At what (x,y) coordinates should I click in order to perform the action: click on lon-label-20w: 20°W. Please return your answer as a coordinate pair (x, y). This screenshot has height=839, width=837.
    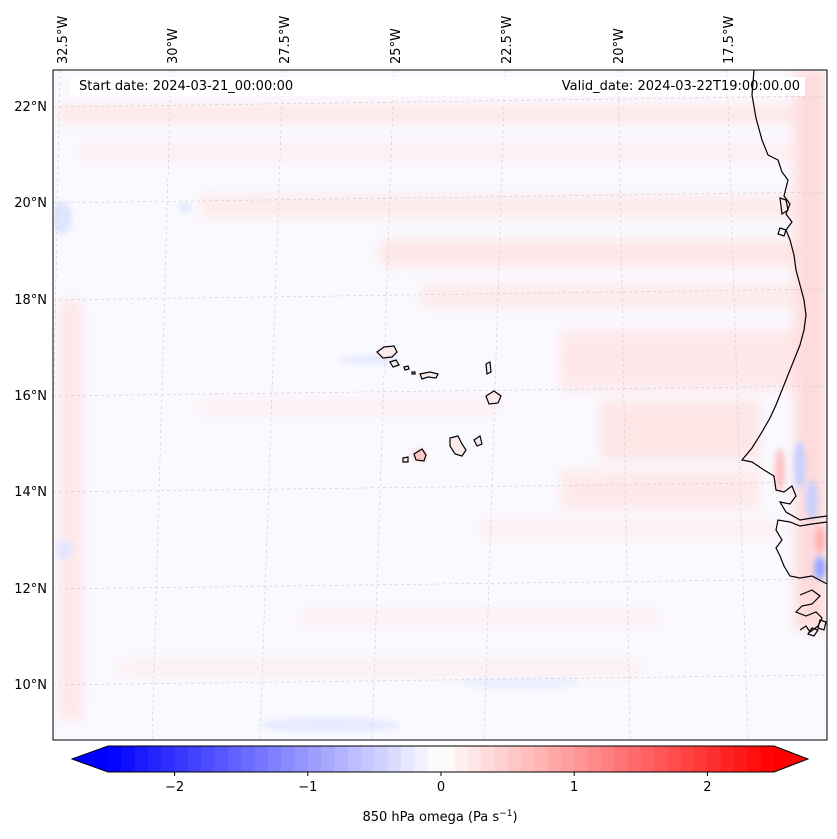
    Looking at the image, I should click on (619, 46).